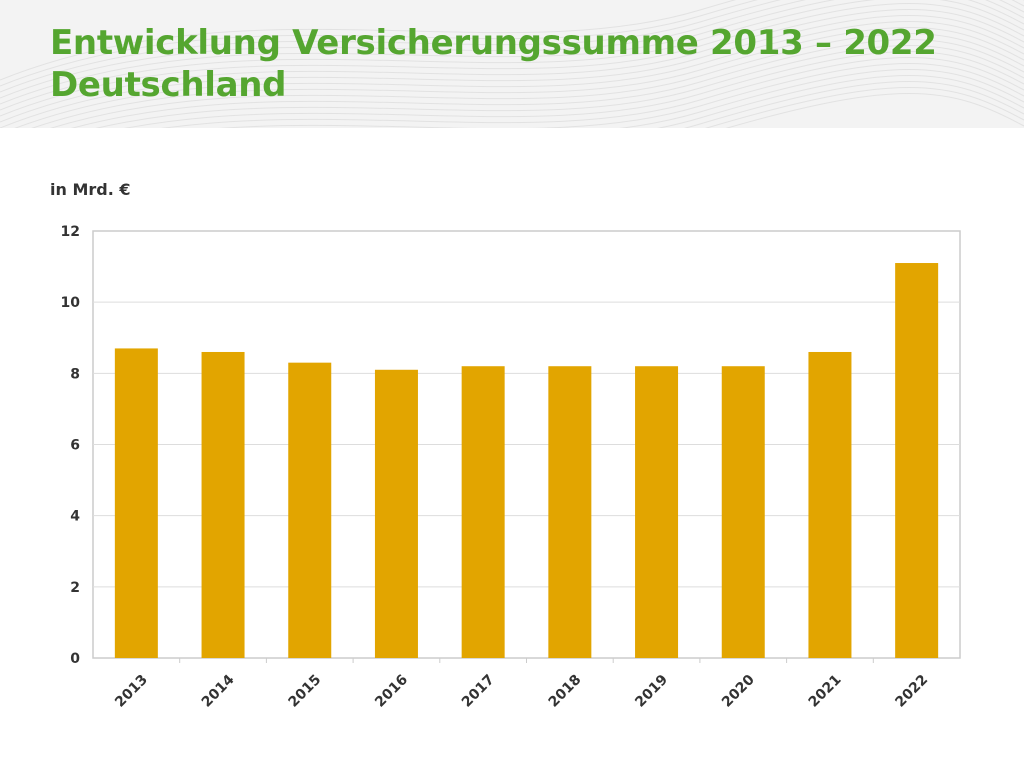 Image resolution: width=1024 pixels, height=768 pixels. What do you see at coordinates (310, 510) in the screenshot?
I see `bar-2015` at bounding box center [310, 510].